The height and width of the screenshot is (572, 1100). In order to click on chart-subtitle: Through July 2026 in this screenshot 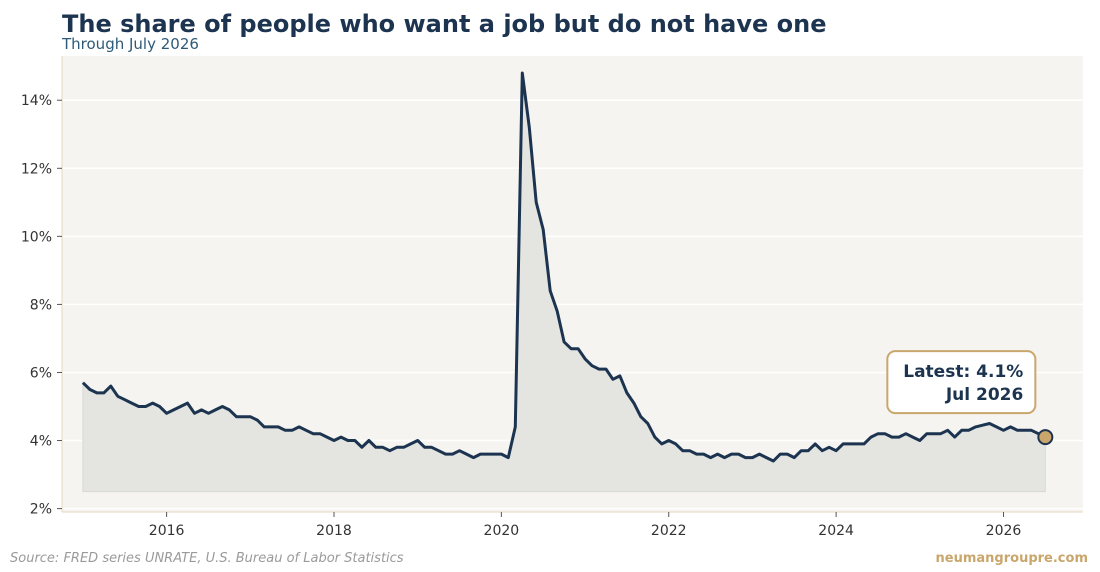, I will do `click(130, 44)`.